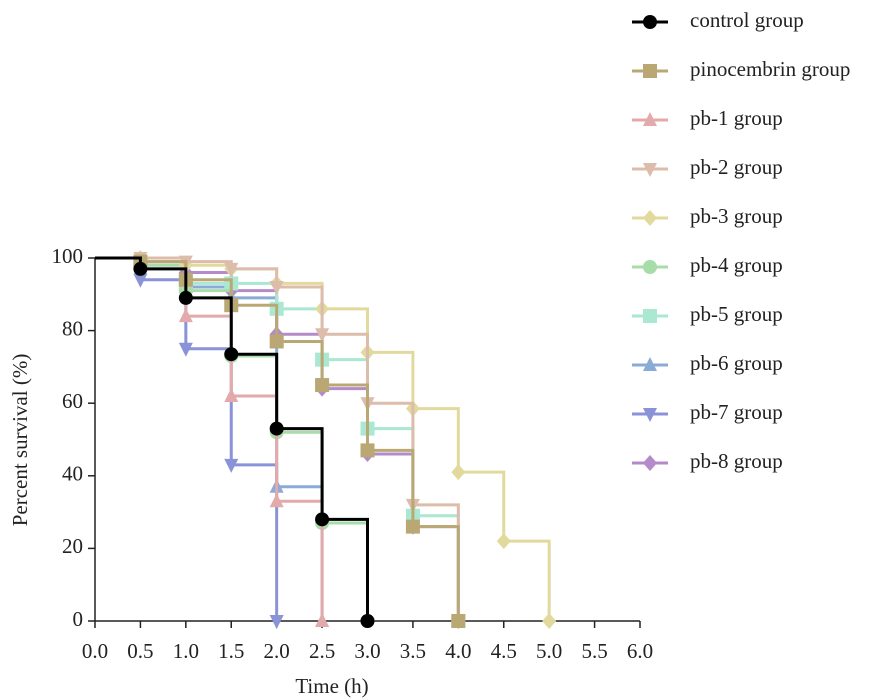  What do you see at coordinates (231, 651) in the screenshot?
I see `x-tick-label: 1.5` at bounding box center [231, 651].